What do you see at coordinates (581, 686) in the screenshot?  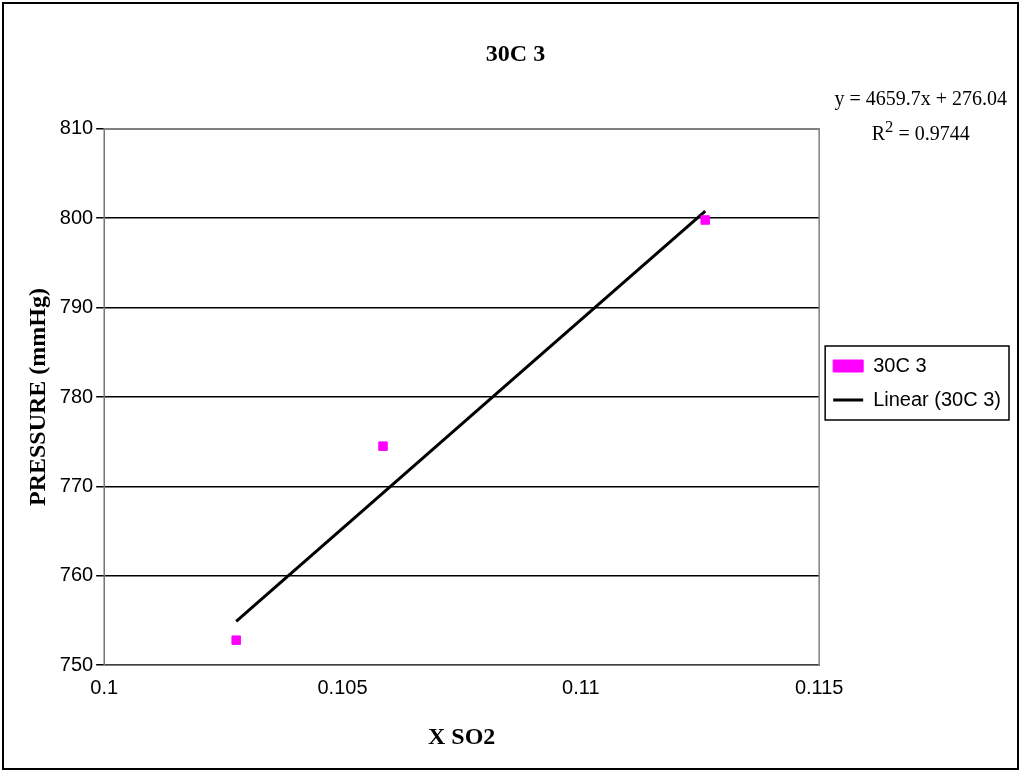 I see `x-tick-label: 0.11` at bounding box center [581, 686].